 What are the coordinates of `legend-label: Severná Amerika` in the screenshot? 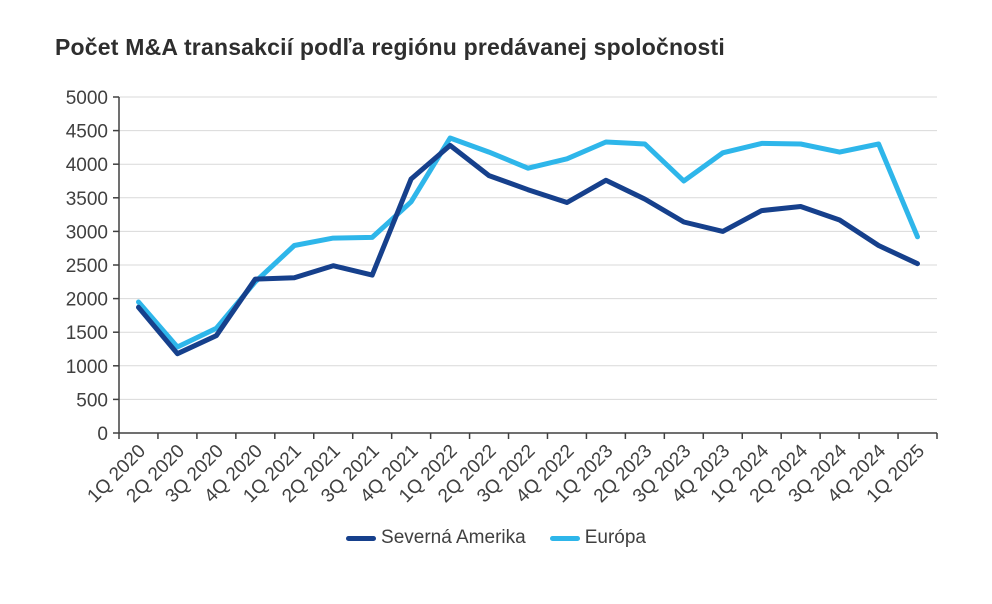 It's located at (453, 537).